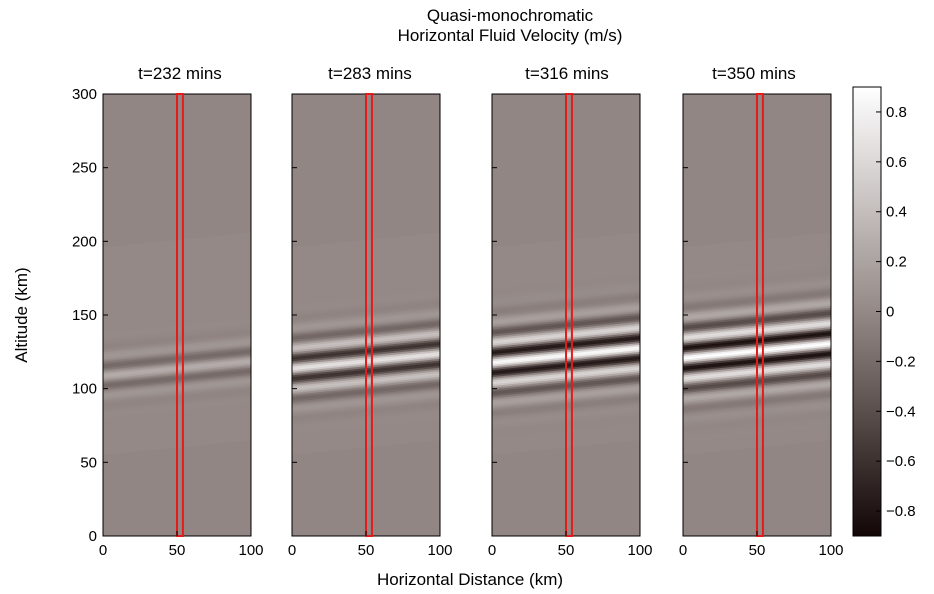 Image resolution: width=934 pixels, height=594 pixels. I want to click on y-tick-label: 150, so click(84, 315).